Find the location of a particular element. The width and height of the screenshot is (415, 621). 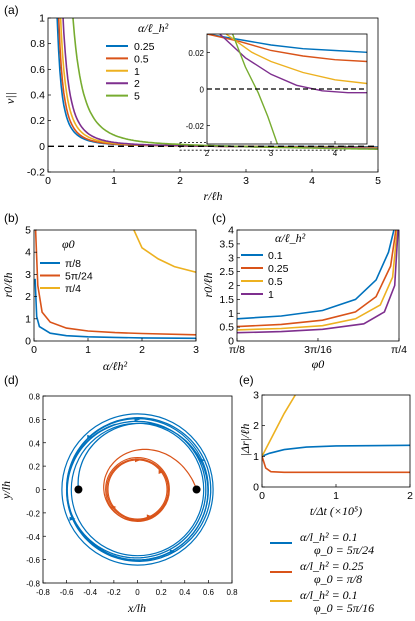

x-axis-tick-label: 0.4 is located at coordinates (185, 592).